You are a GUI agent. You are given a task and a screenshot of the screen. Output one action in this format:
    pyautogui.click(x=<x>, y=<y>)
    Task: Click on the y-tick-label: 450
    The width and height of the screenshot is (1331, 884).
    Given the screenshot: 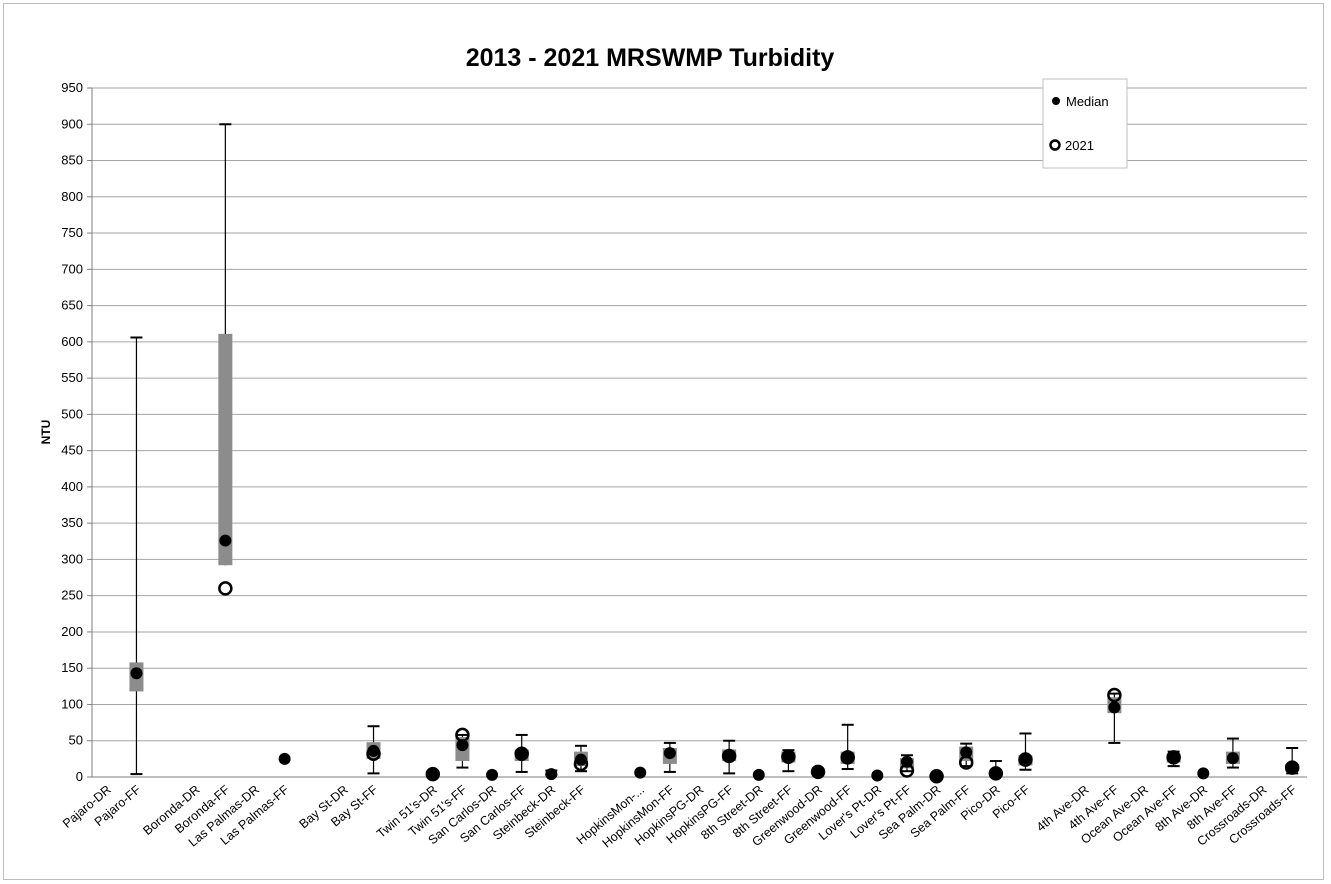 What is the action you would take?
    pyautogui.click(x=72, y=450)
    